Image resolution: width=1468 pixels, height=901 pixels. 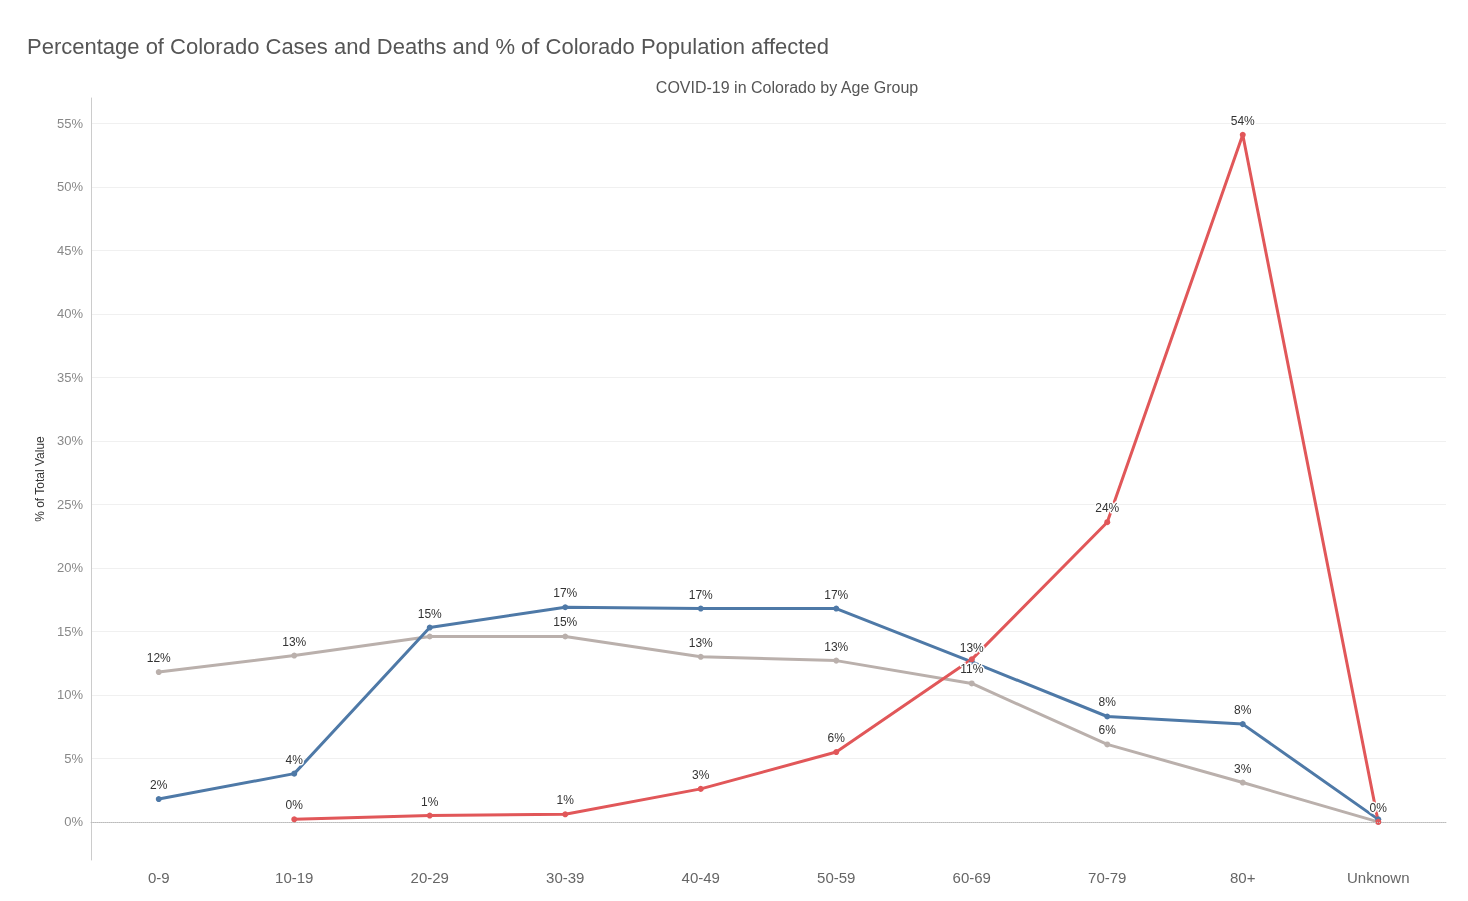 What do you see at coordinates (972, 669) in the screenshot?
I see `data-label: 11%` at bounding box center [972, 669].